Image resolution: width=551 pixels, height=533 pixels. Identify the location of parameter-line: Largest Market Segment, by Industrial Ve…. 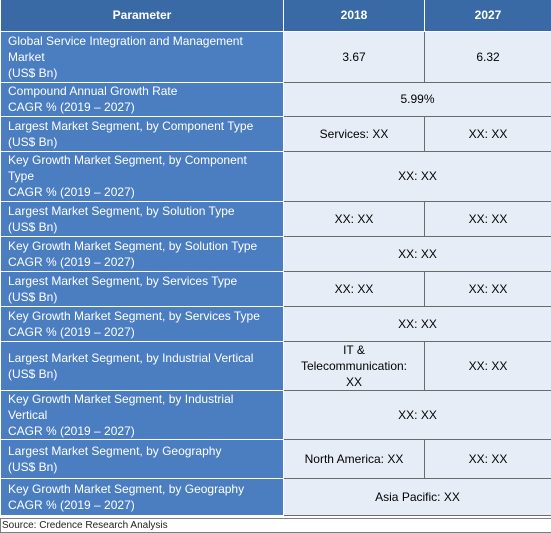
(131, 357).